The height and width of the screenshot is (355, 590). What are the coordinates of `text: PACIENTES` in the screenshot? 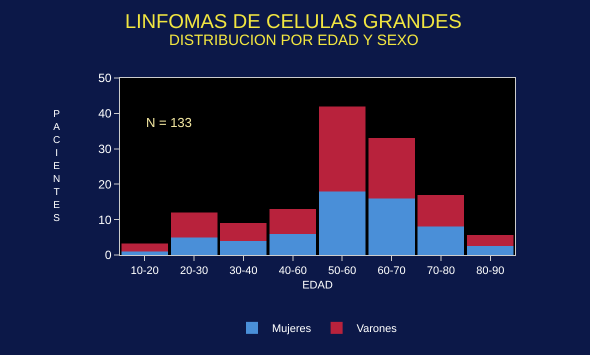 It's located at (56, 166).